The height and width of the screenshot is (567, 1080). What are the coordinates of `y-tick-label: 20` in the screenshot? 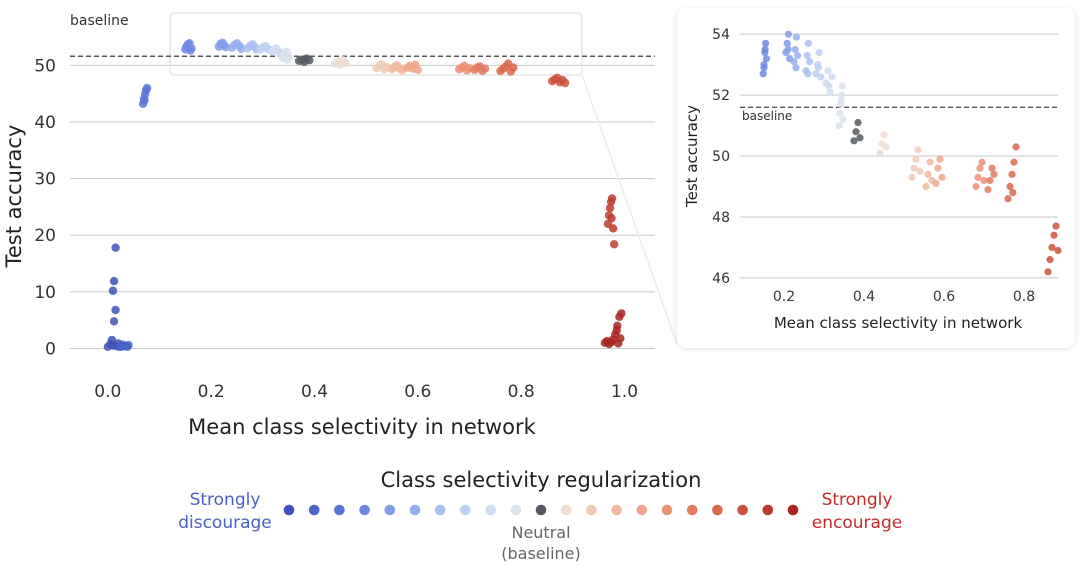 It's located at (45, 236).